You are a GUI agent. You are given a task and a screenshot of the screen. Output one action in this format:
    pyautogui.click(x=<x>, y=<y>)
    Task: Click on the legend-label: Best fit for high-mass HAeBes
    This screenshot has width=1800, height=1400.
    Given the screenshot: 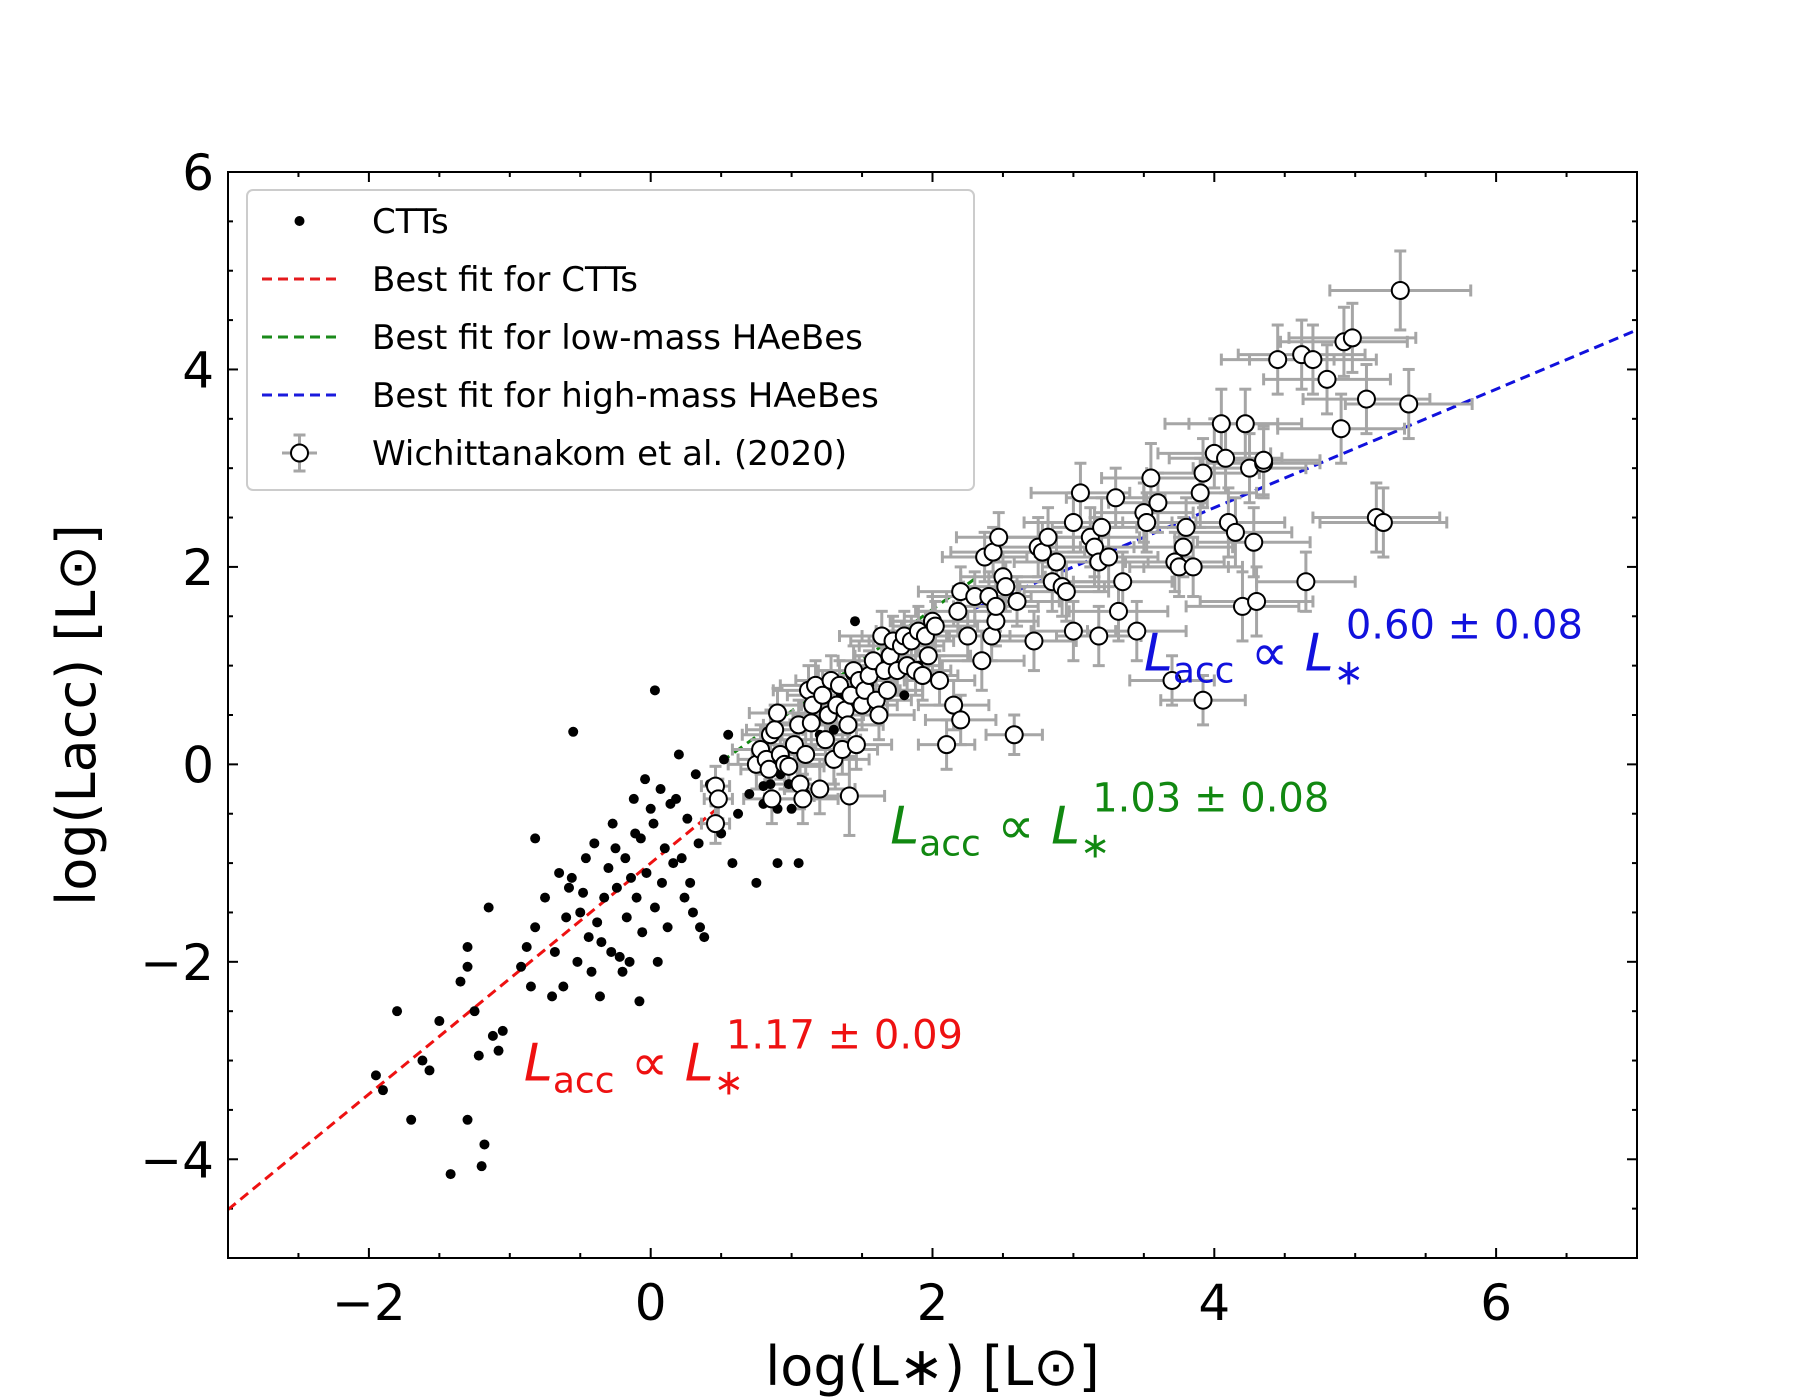 What is the action you would take?
    pyautogui.click(x=625, y=396)
    